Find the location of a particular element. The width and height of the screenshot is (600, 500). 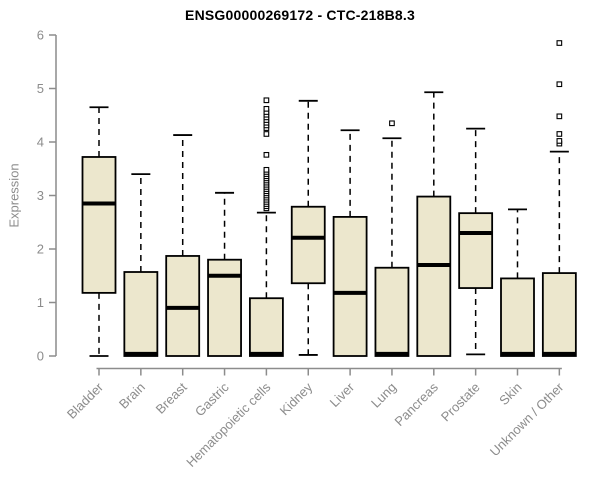

x-category-label: Breast is located at coordinates (171, 397).